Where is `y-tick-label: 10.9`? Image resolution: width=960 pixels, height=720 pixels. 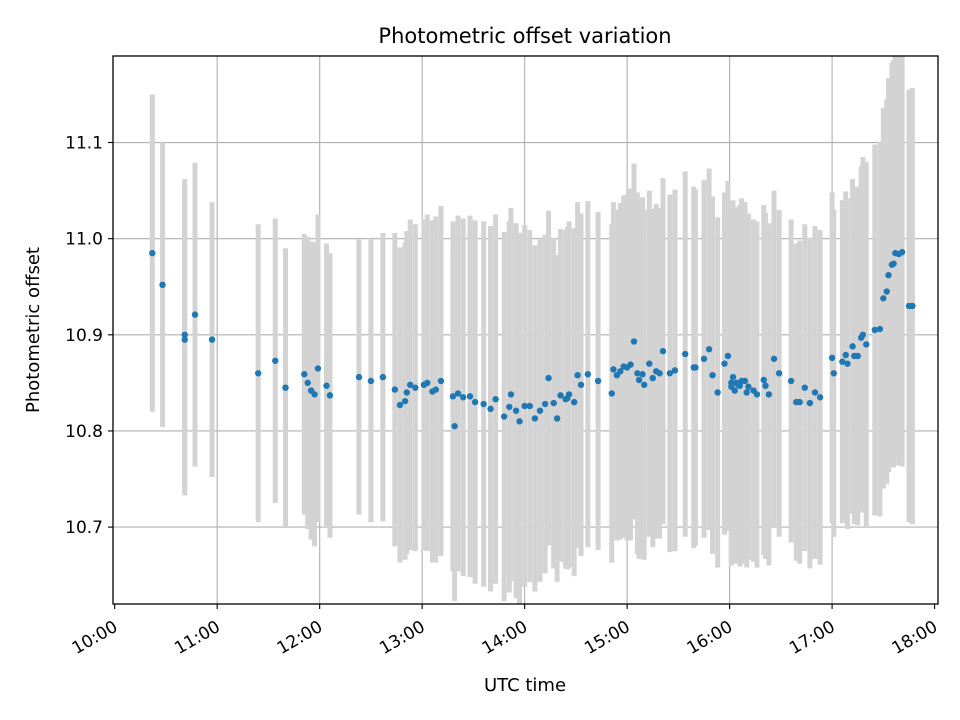 y-tick-label: 10.9 is located at coordinates (84, 336).